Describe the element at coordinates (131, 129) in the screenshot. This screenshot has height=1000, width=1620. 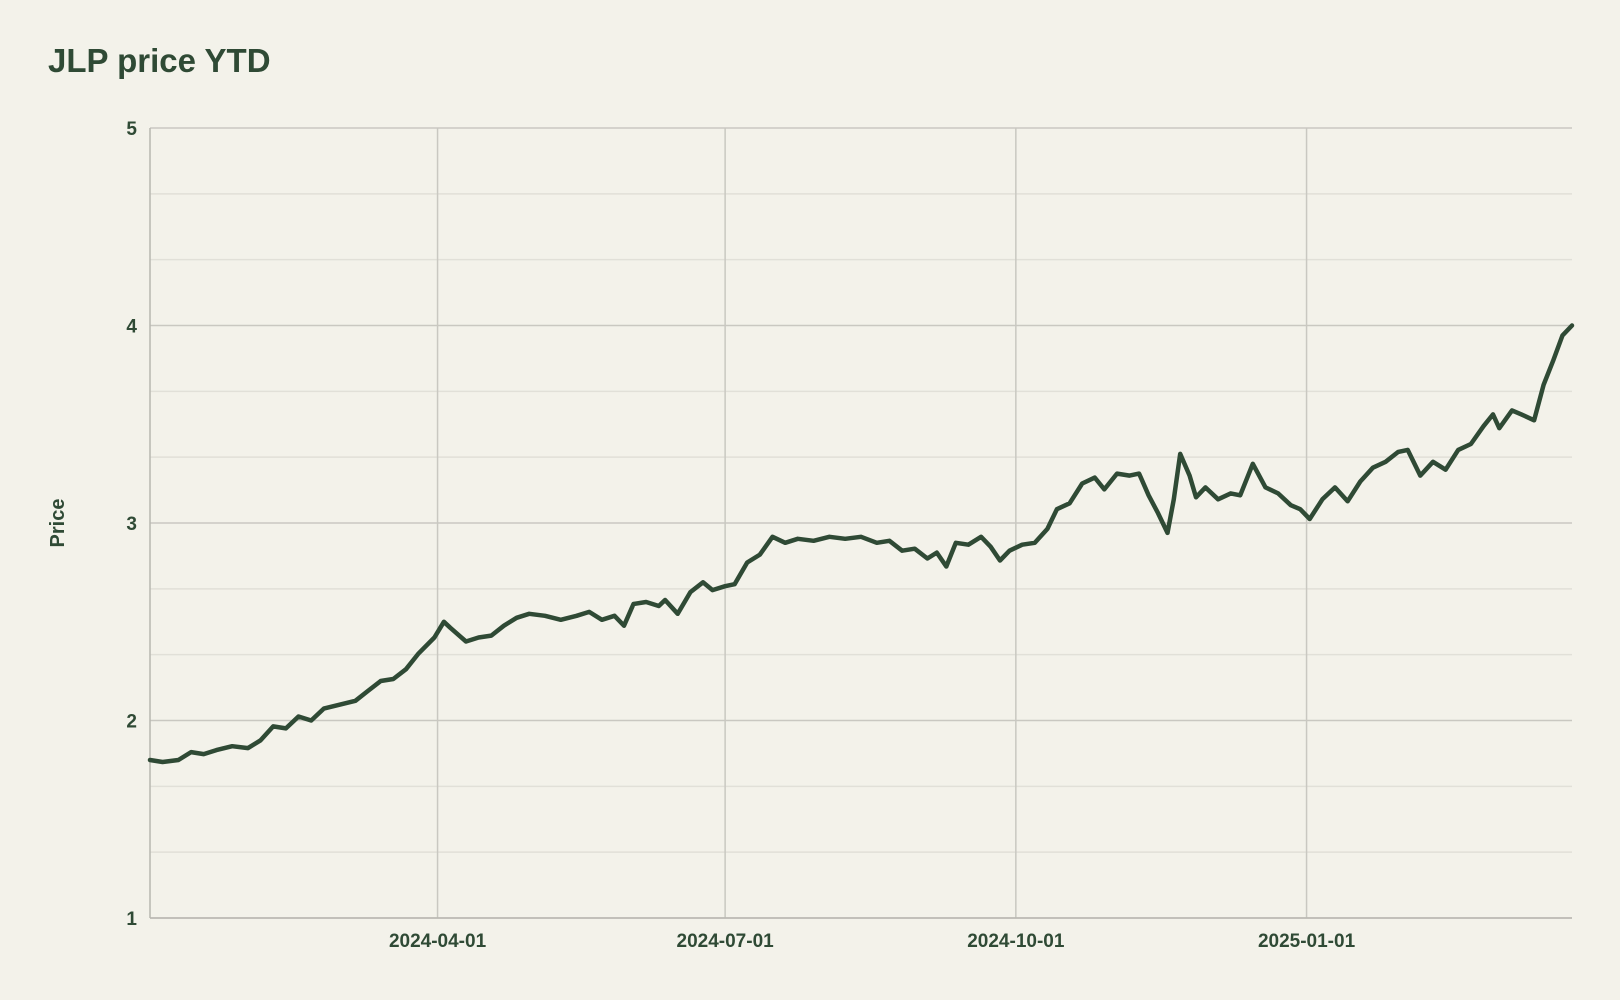
I see `y-tick-label: 5` at that location.